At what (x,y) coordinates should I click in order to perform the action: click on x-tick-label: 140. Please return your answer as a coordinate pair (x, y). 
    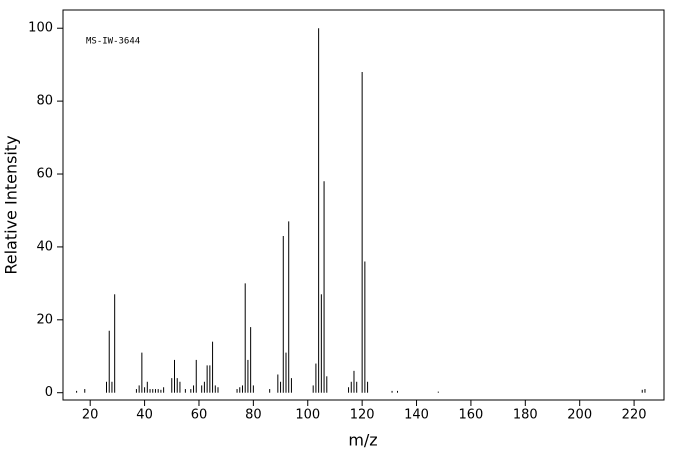
    Looking at the image, I should click on (416, 415).